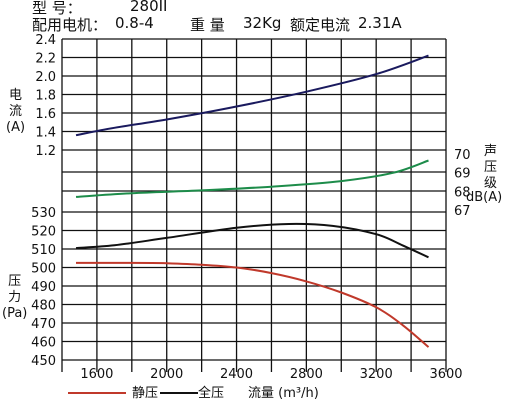 Image resolution: width=506 pixels, height=401 pixels. What do you see at coordinates (45, 114) in the screenshot?
I see `current-tick-label: 1.6` at bounding box center [45, 114].